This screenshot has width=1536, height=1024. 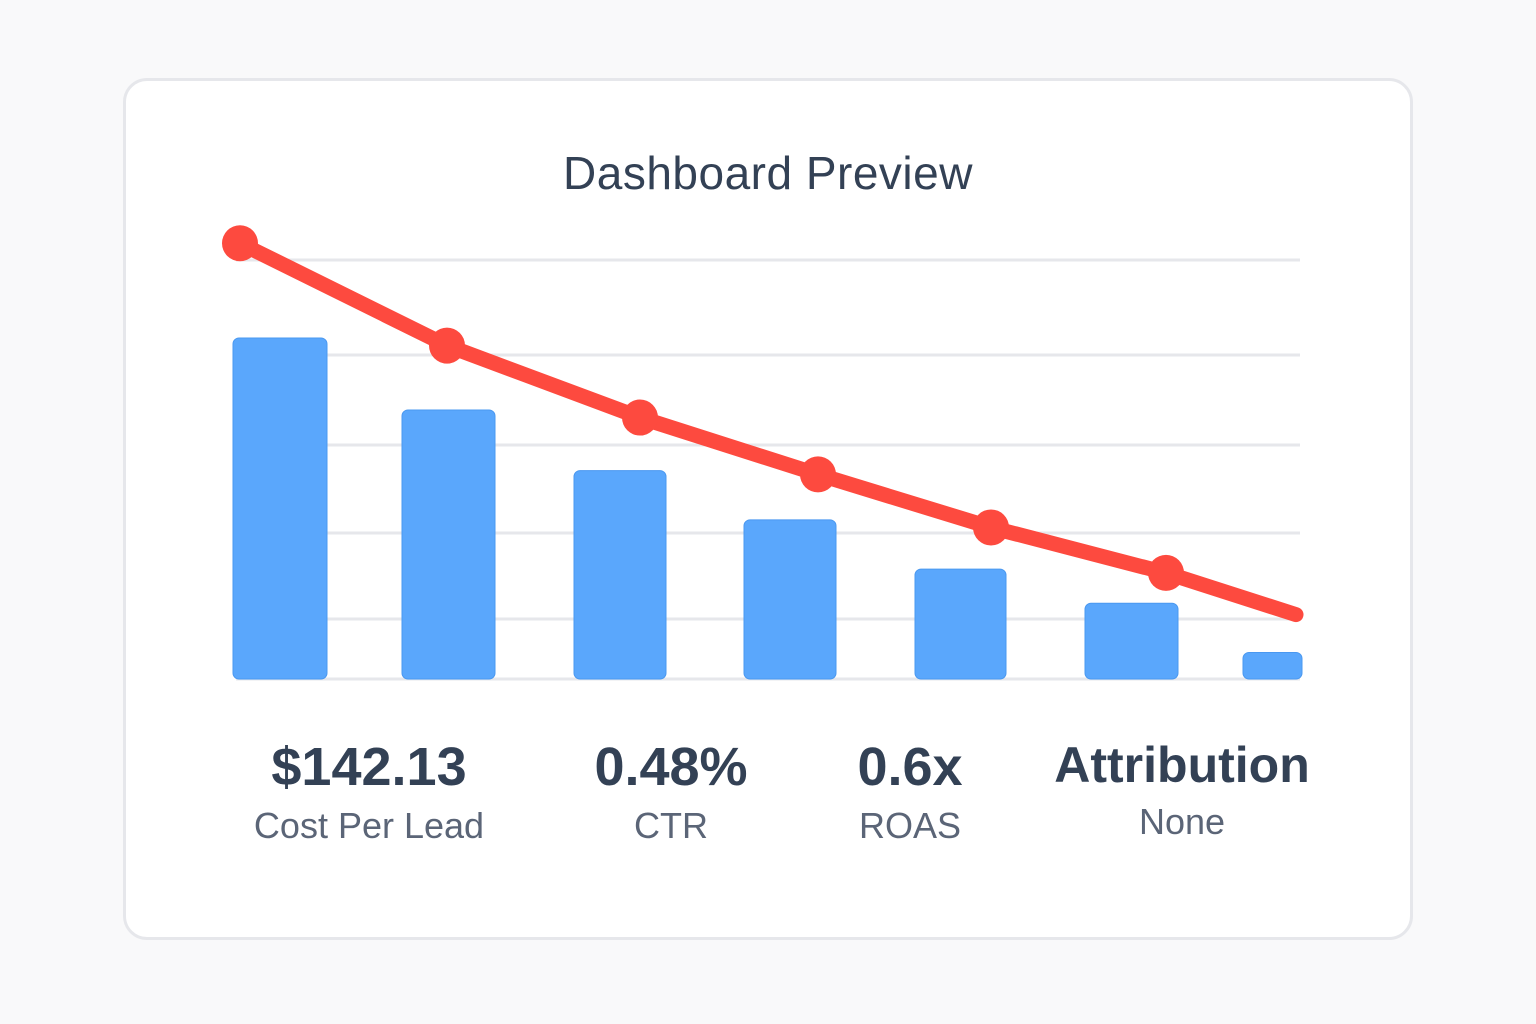 I want to click on metric-attribution: Attribution None, so click(x=1181, y=790).